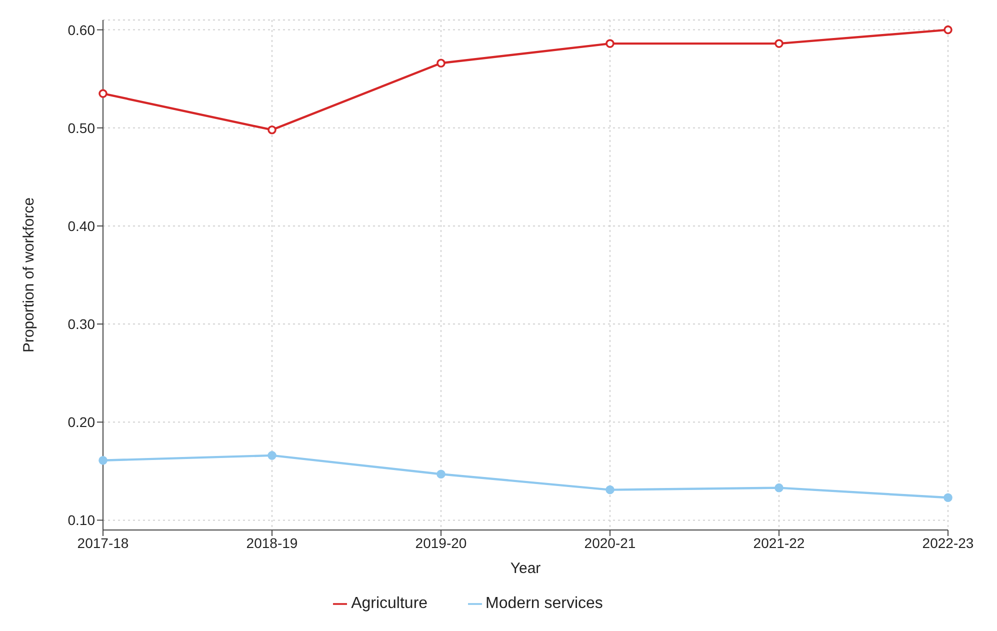 This screenshot has width=997, height=631. I want to click on x-tick-label: 2020-21, so click(610, 542).